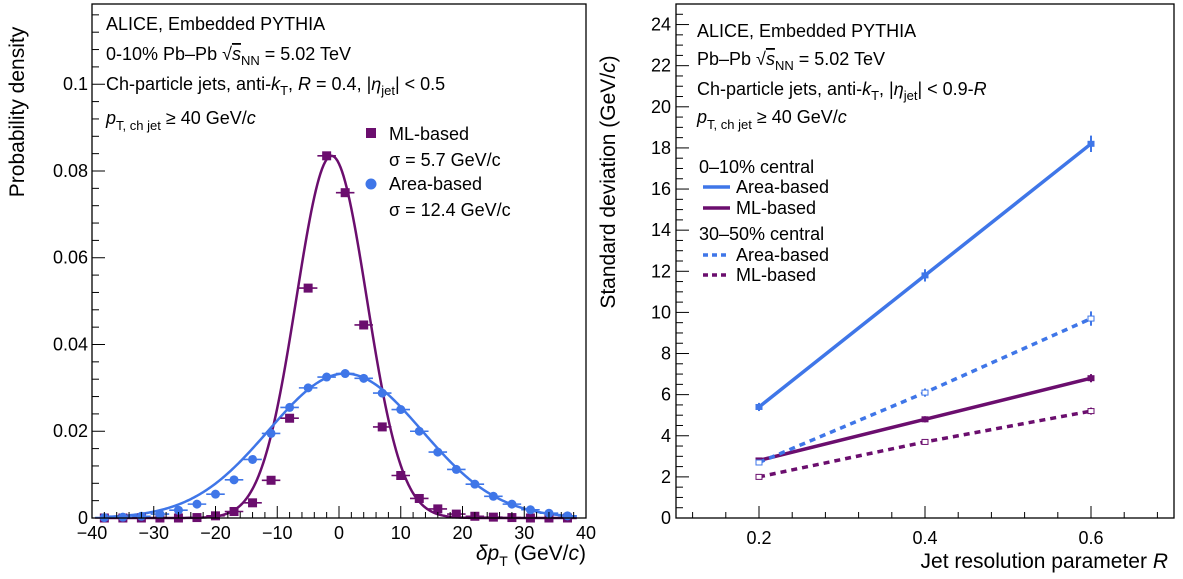  What do you see at coordinates (92, 533) in the screenshot?
I see `left-x-tick-label: −40` at bounding box center [92, 533].